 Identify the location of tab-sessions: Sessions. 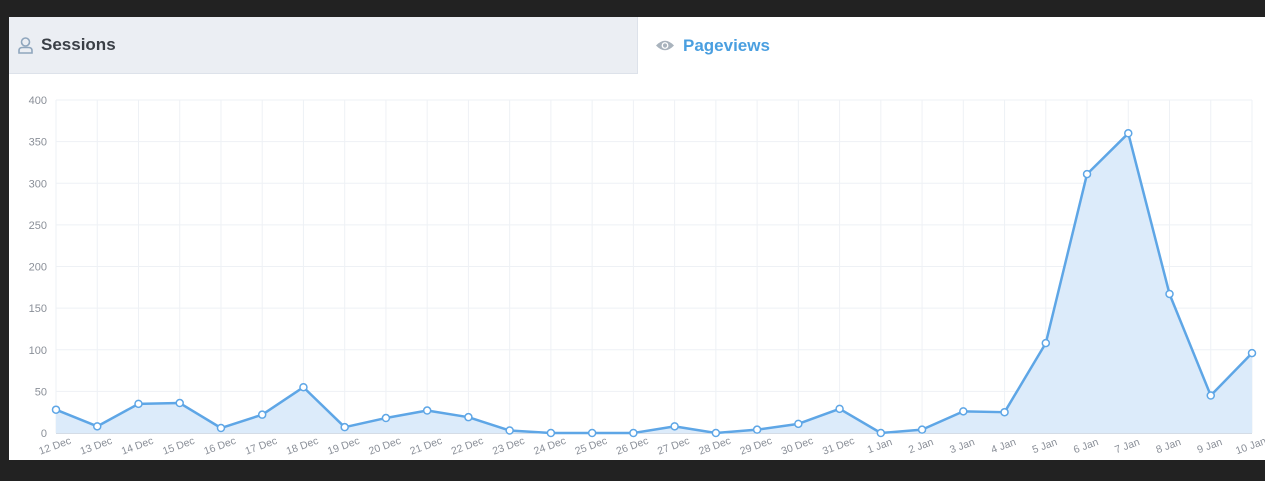
(323, 45).